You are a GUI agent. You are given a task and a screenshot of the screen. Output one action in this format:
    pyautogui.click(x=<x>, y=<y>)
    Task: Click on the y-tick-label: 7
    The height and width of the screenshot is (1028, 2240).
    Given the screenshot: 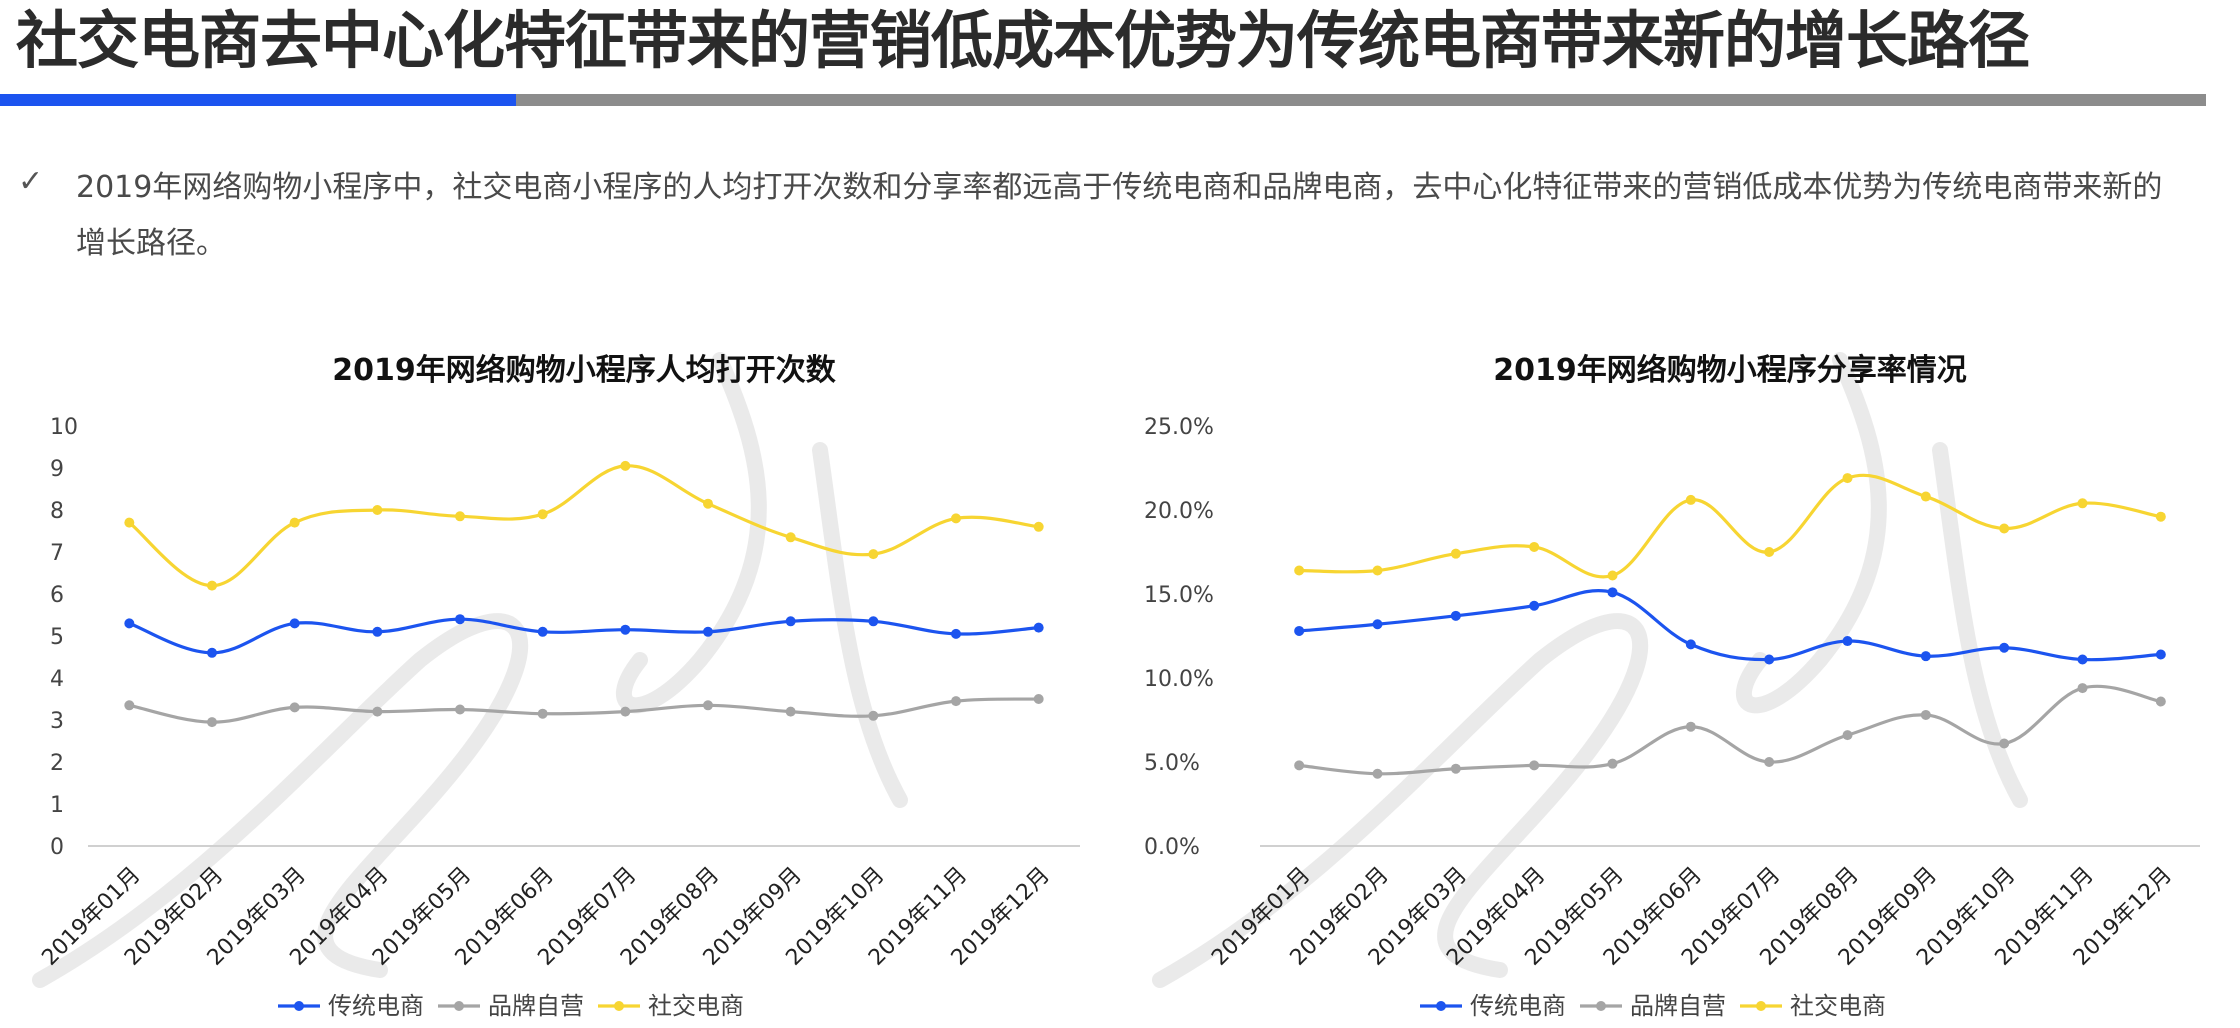 What is the action you would take?
    pyautogui.click(x=57, y=553)
    